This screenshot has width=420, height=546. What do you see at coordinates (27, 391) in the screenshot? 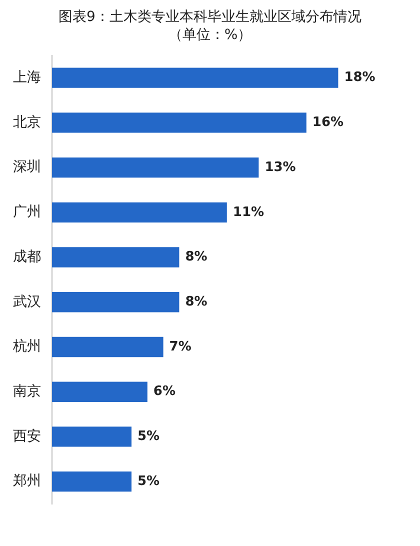
I see `y-tick-label: 南京` at bounding box center [27, 391].